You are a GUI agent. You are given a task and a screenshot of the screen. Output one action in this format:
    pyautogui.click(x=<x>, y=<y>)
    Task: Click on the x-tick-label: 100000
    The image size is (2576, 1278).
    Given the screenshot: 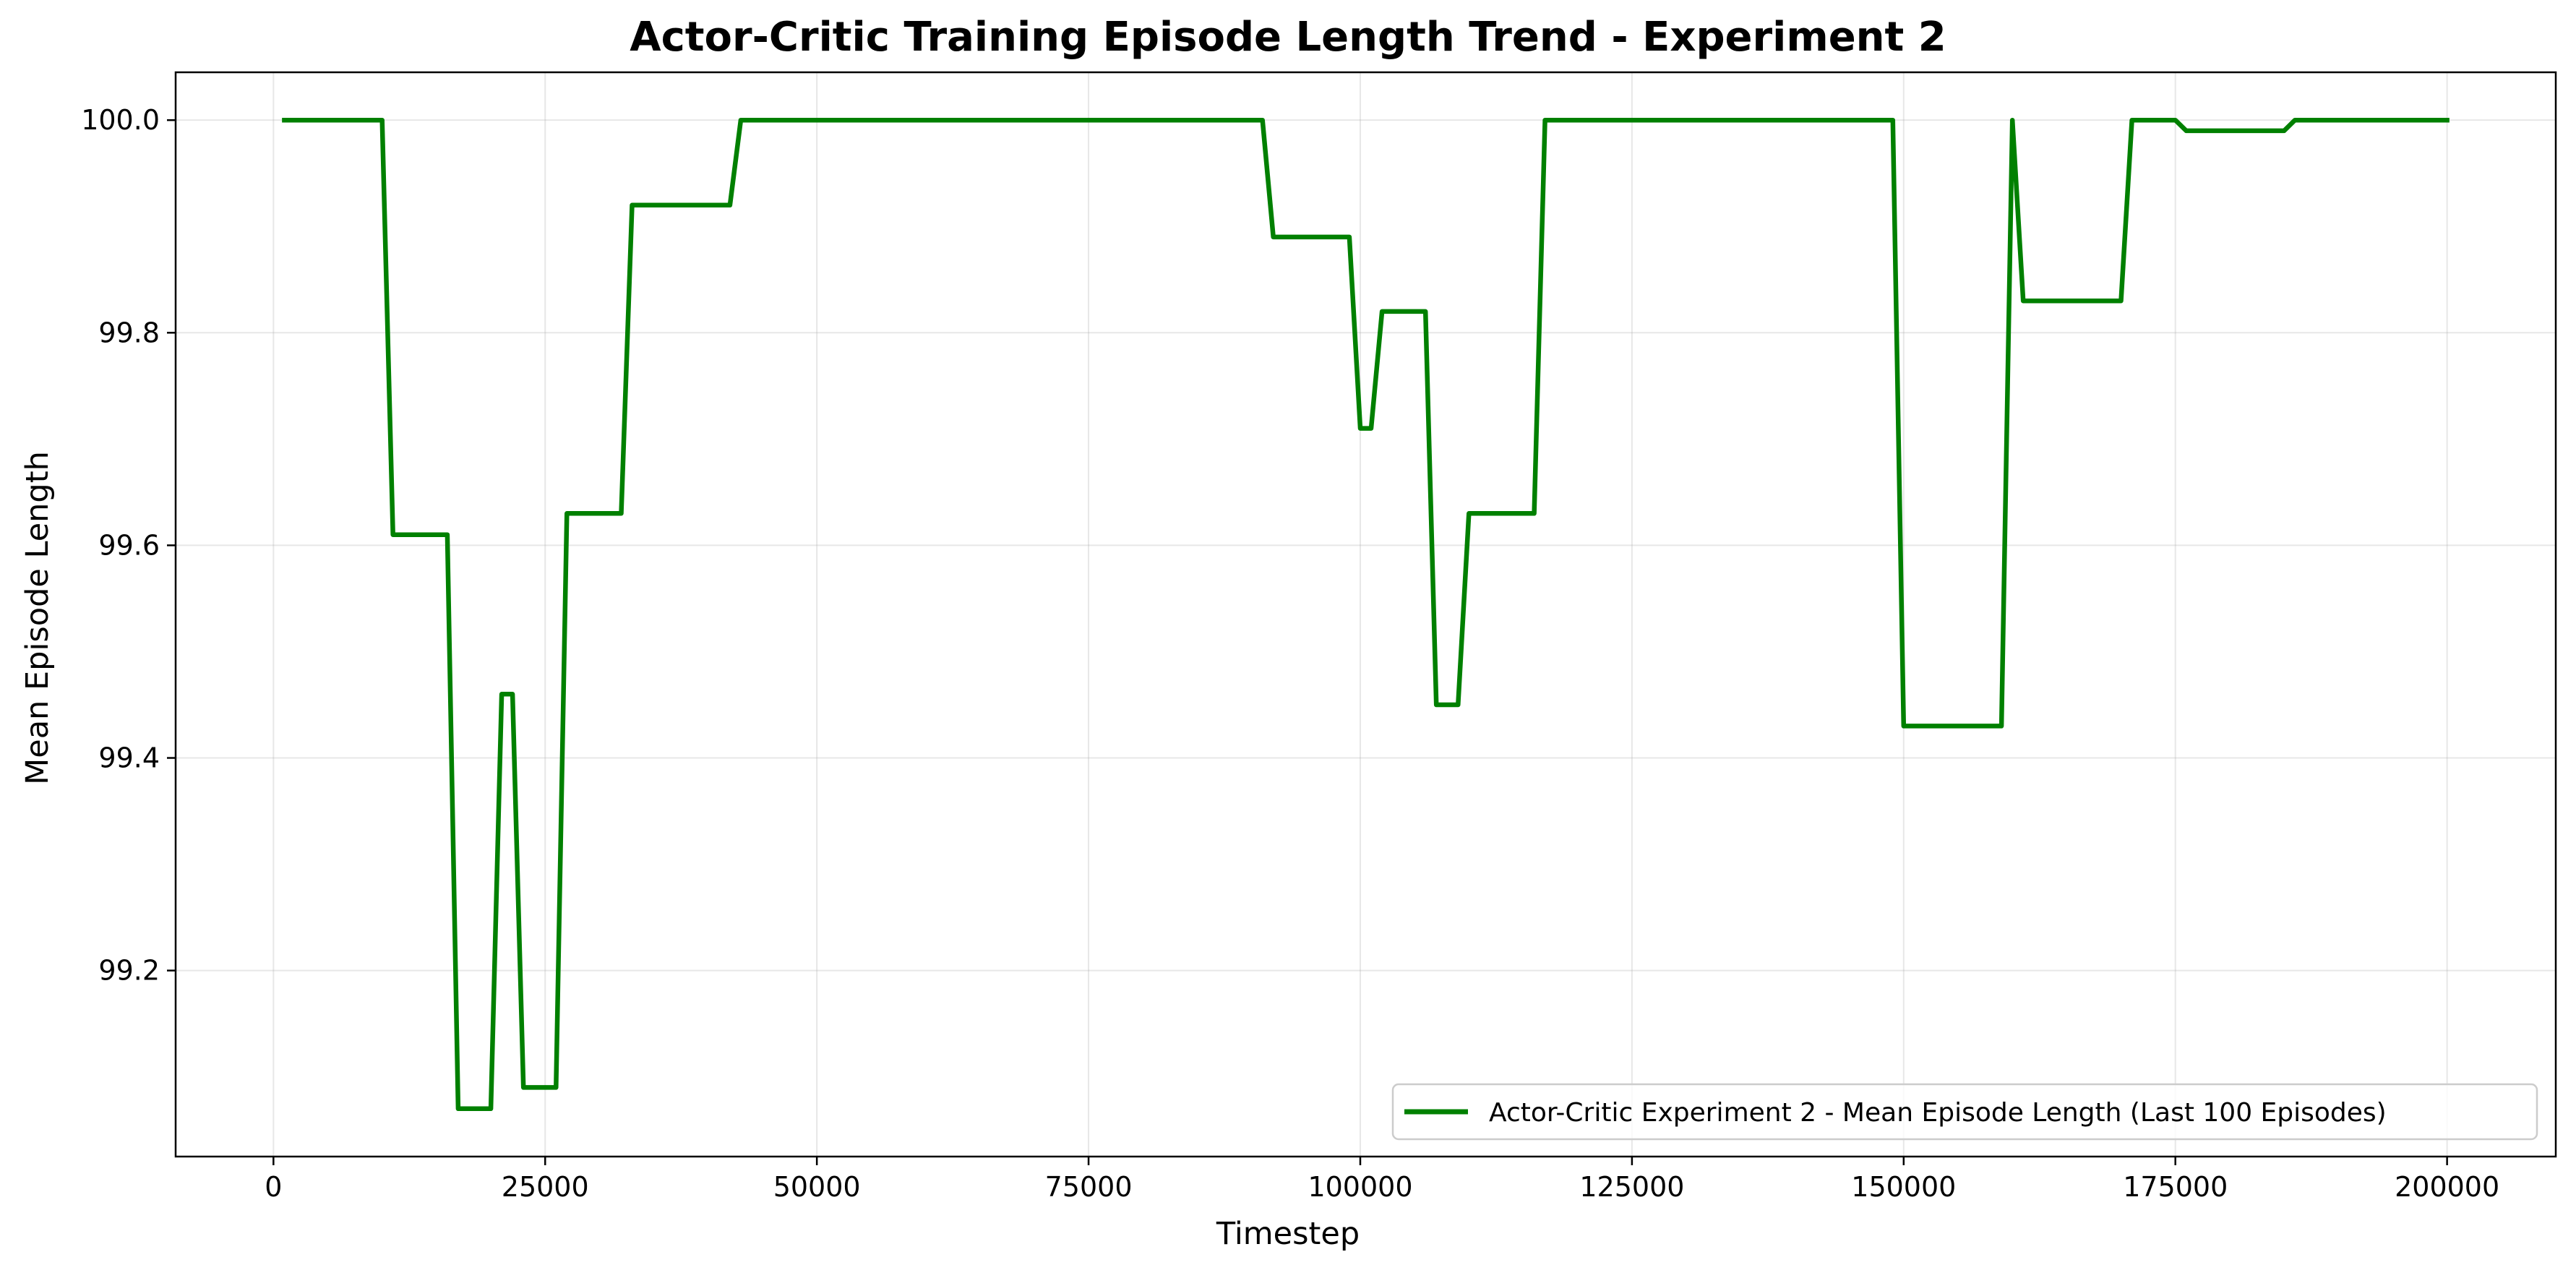 What is the action you would take?
    pyautogui.click(x=1360, y=1187)
    